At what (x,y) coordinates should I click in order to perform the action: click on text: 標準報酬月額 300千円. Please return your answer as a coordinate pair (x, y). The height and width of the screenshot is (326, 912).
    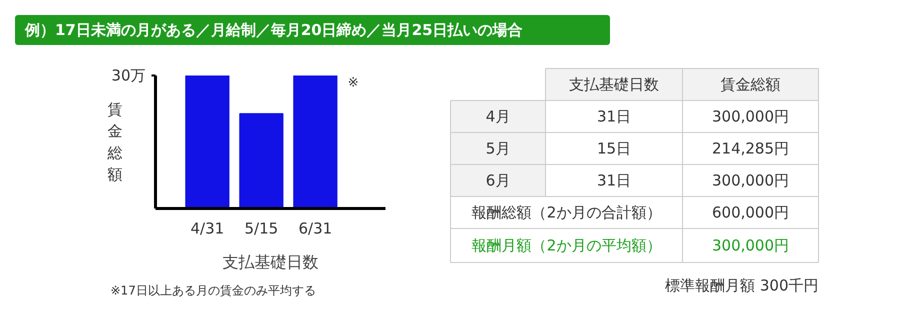
    Looking at the image, I should click on (742, 285).